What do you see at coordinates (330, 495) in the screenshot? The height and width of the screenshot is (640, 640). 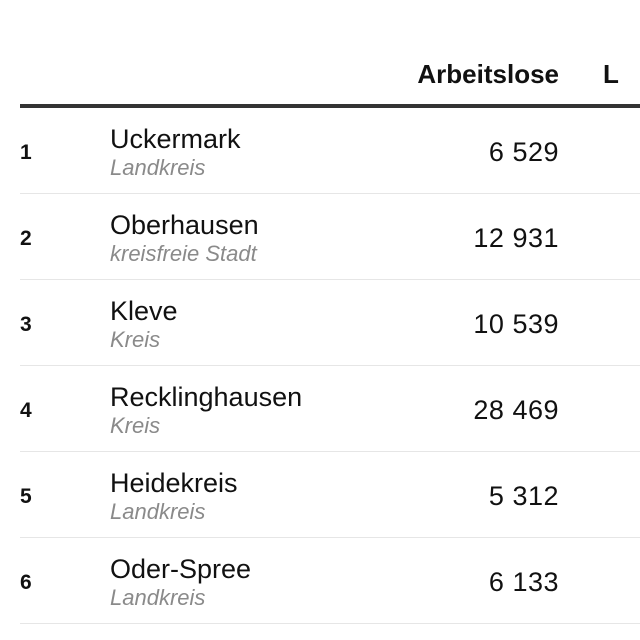 I see `table-row: 5 Heidekreis Landkreis 5 312` at bounding box center [330, 495].